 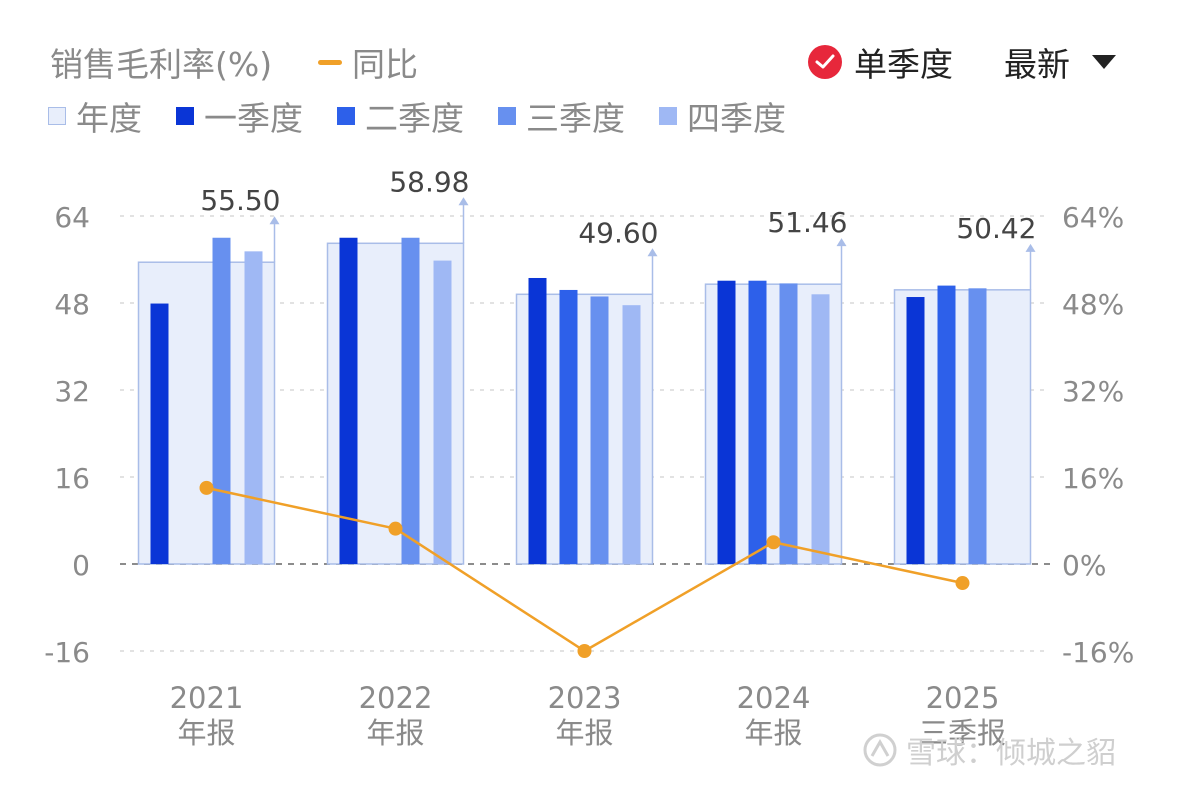 I want to click on legend-label: 一季度, so click(x=253, y=118).